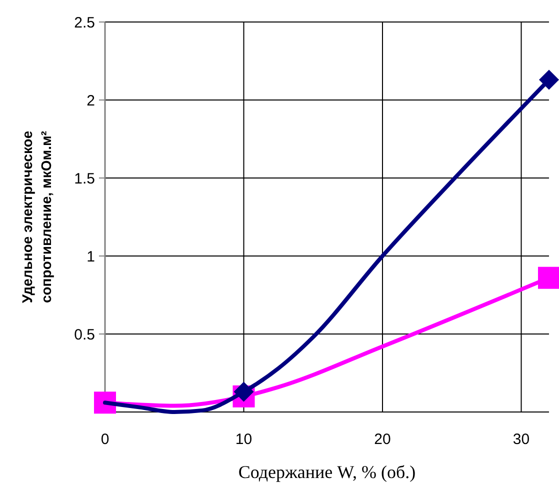 The height and width of the screenshot is (488, 559). What do you see at coordinates (327, 472) in the screenshot?
I see `x-axis-title: Содержание W, % (об.)` at bounding box center [327, 472].